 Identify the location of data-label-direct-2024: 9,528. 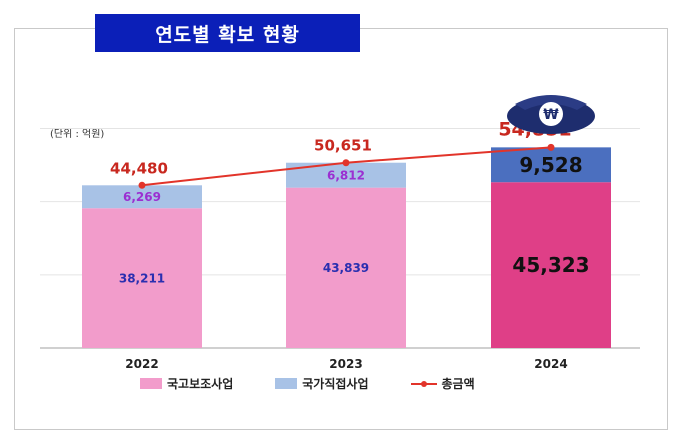
(550, 165).